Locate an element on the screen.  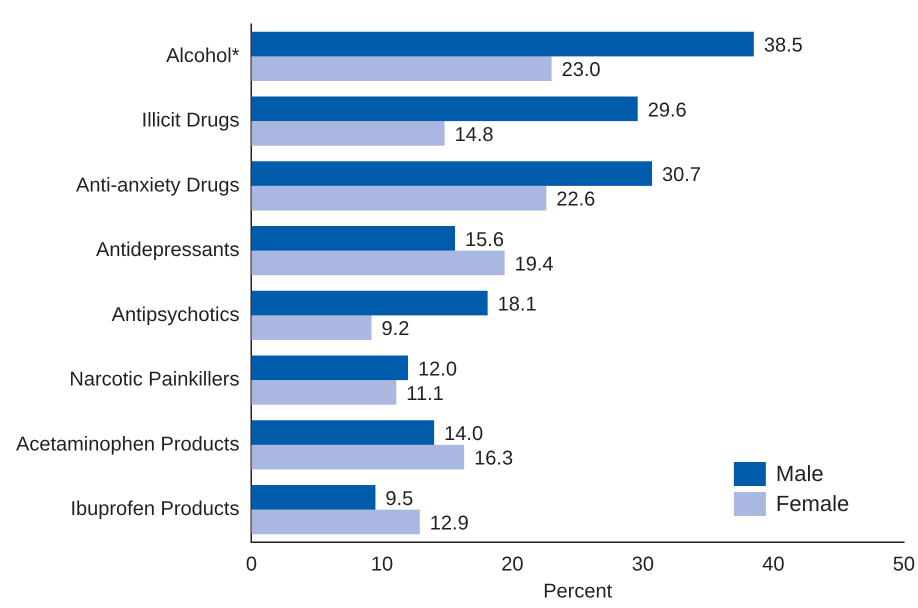
data-label: 19.4 is located at coordinates (534, 264).